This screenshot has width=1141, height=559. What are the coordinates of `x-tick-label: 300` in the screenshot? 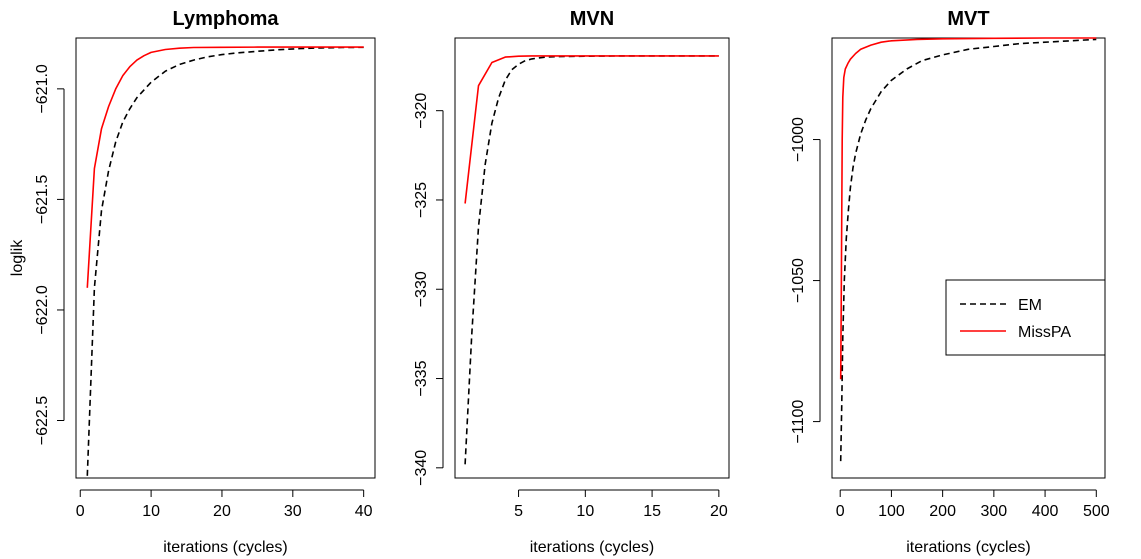 It's located at (994, 511).